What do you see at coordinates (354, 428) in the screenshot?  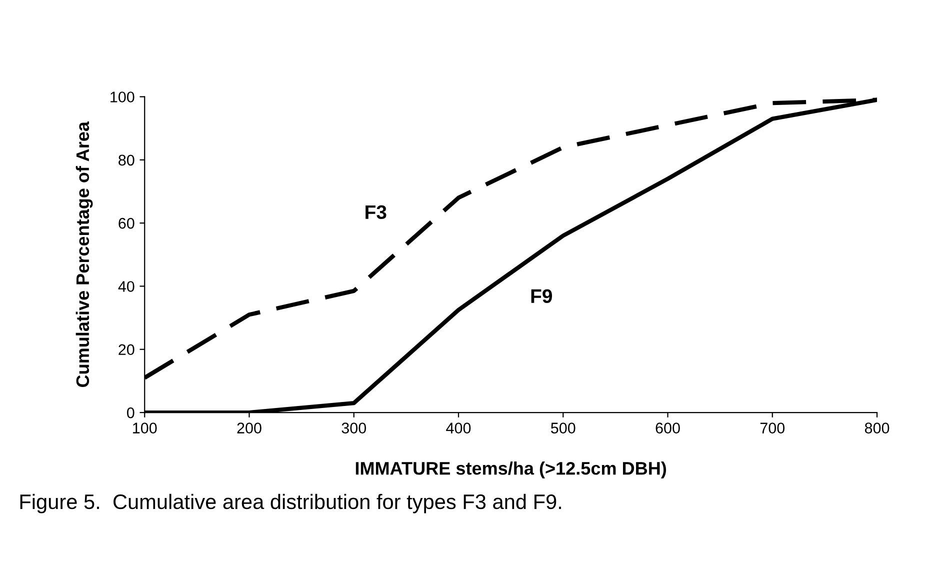 I see `x-tick-label: 300` at bounding box center [354, 428].